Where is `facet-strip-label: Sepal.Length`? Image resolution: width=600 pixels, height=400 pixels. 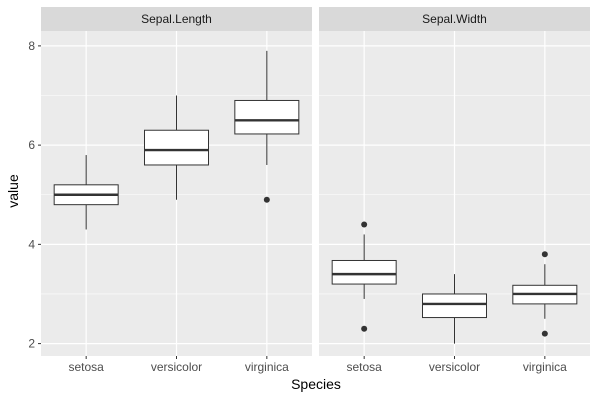 facet-strip-label: Sepal.Length is located at coordinates (176, 19).